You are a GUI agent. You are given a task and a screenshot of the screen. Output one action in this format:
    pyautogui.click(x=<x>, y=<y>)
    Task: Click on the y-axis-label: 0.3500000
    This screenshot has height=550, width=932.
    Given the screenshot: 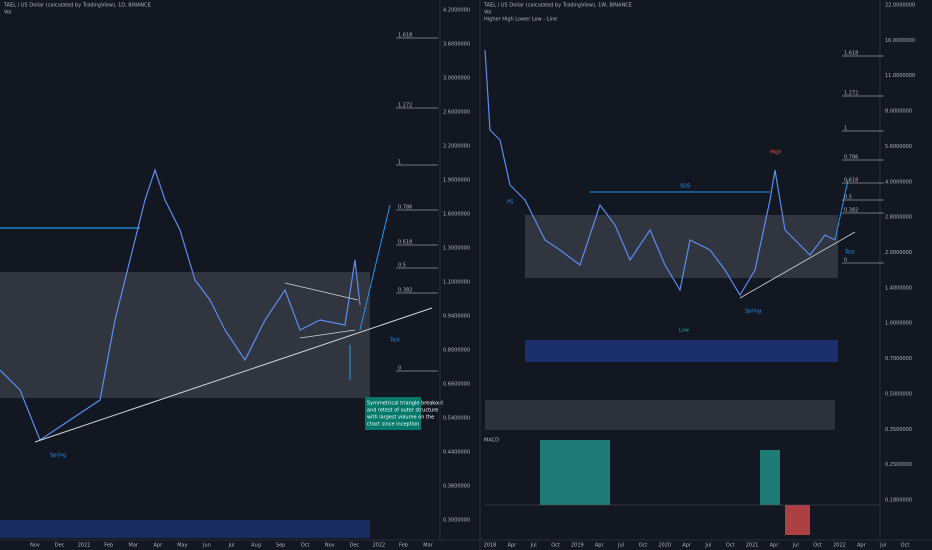 What is the action you would take?
    pyautogui.click(x=898, y=430)
    